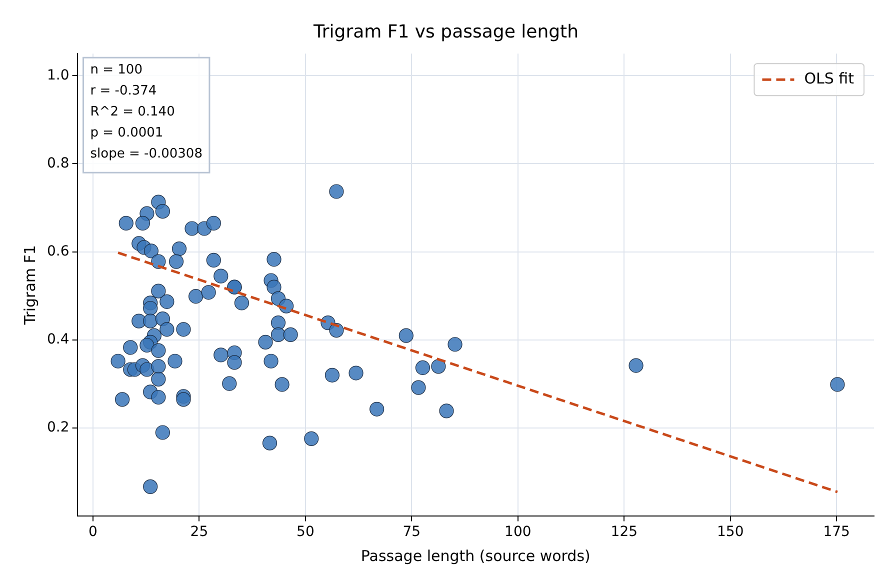  What do you see at coordinates (411, 532) in the screenshot?
I see `x-tick-label: 75` at bounding box center [411, 532].